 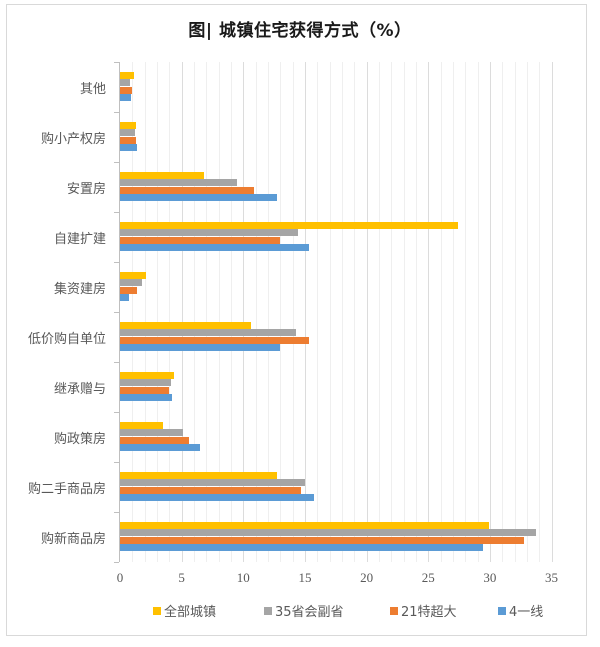 What do you see at coordinates (367, 577) in the screenshot?
I see `x-tick-label: 20` at bounding box center [367, 577].